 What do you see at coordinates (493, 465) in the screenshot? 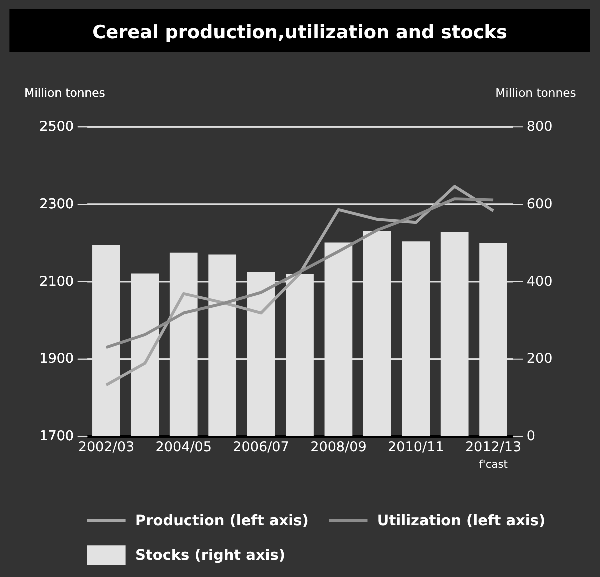
I see `text: f'cast` at bounding box center [493, 465].